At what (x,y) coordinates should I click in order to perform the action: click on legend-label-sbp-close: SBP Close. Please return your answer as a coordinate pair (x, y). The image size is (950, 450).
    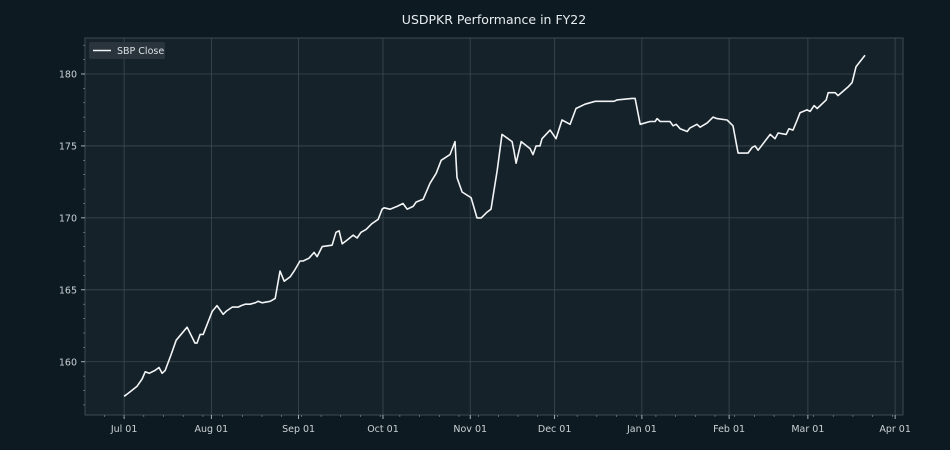
    Looking at the image, I should click on (140, 51).